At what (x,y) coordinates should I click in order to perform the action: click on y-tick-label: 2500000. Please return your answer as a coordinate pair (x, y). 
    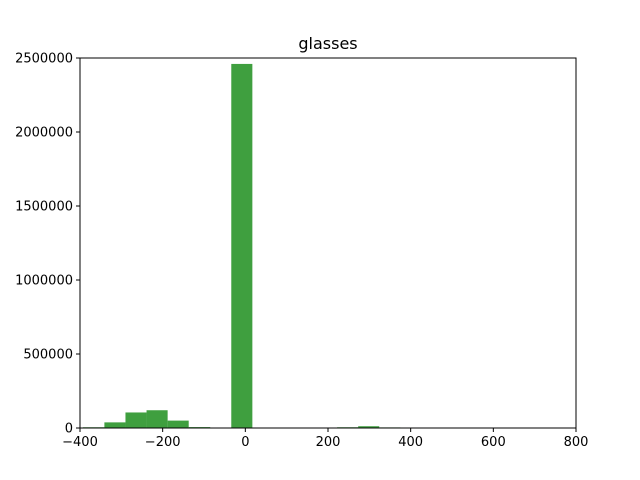
    Looking at the image, I should click on (44, 59).